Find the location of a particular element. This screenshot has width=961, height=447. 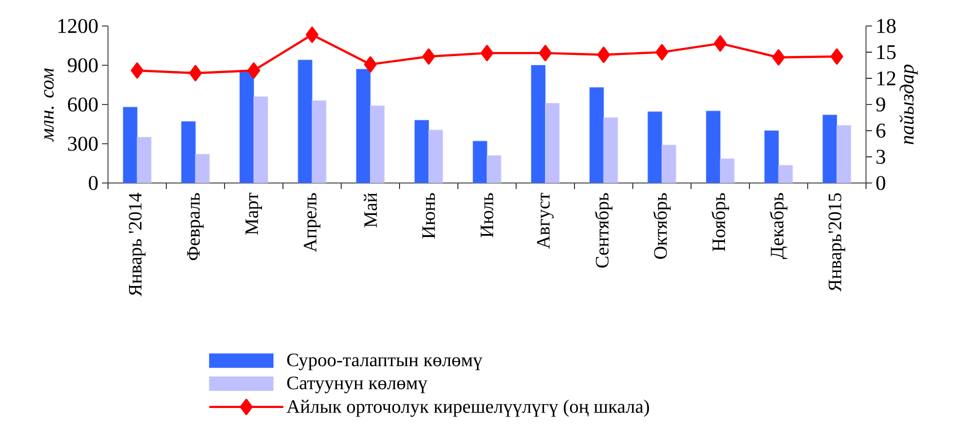

x-tick-label: Ноябрь is located at coordinates (720, 222).